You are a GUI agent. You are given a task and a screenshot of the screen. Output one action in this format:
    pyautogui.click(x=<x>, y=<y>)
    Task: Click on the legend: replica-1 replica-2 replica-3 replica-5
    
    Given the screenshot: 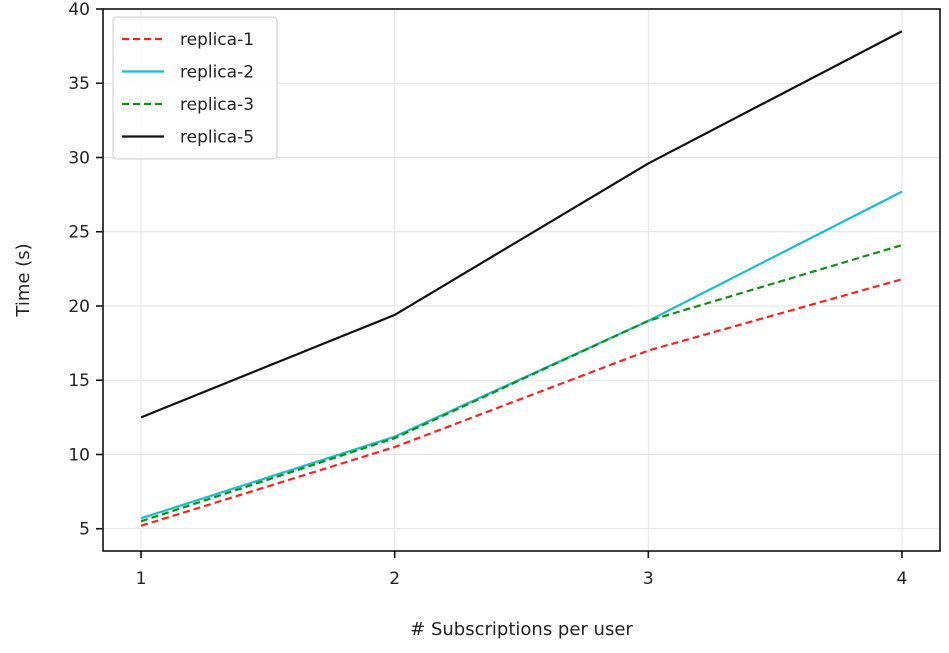 What is the action you would take?
    pyautogui.click(x=195, y=88)
    